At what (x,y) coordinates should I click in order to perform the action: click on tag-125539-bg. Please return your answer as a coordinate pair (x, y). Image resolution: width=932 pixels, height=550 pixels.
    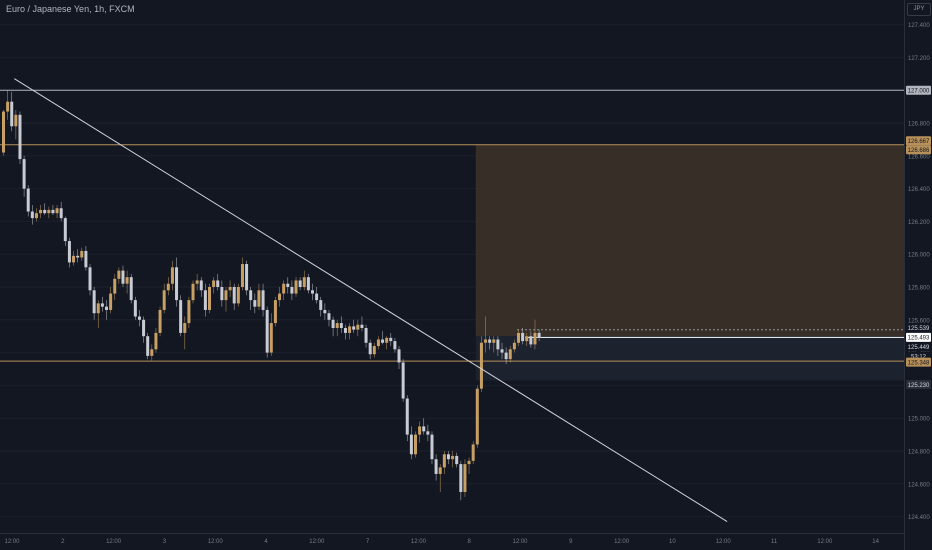
    Looking at the image, I should click on (918, 328).